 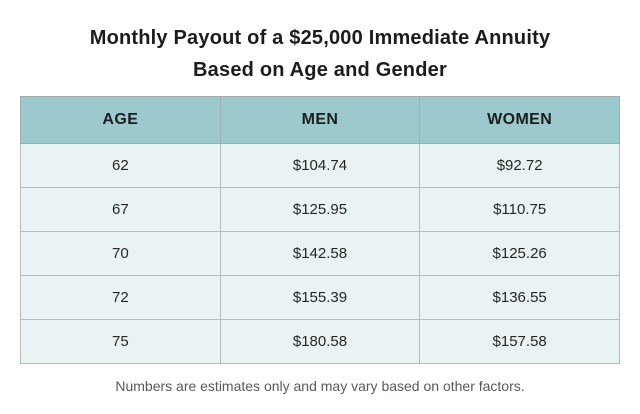 What do you see at coordinates (120, 120) in the screenshot?
I see `header-cell-age: AGE` at bounding box center [120, 120].